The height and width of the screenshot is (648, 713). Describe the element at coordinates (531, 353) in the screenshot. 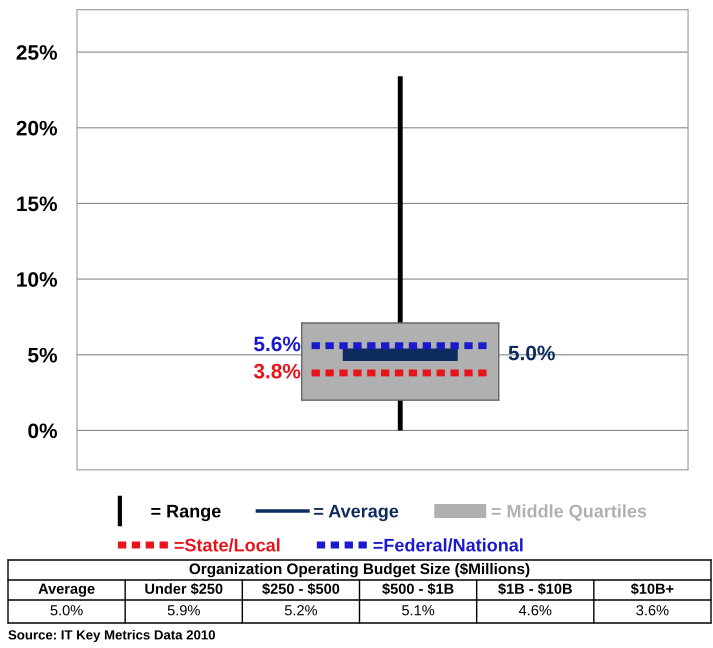

I see `ref-line-label: 5.0%` at that location.